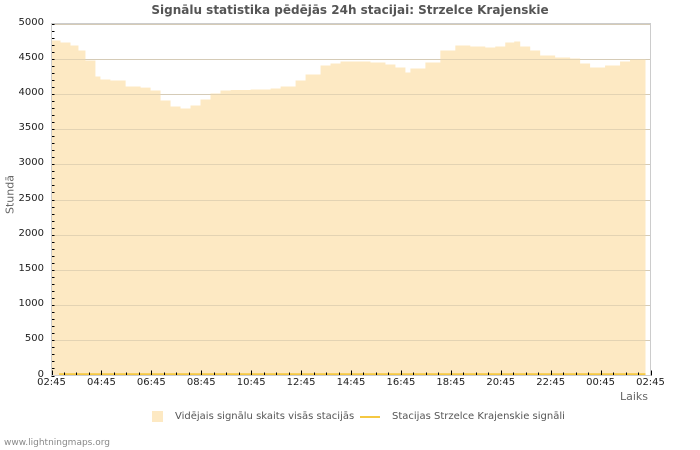 The height and width of the screenshot is (450, 700). What do you see at coordinates (34, 339) in the screenshot?
I see `y-tick-label: 500` at bounding box center [34, 339].